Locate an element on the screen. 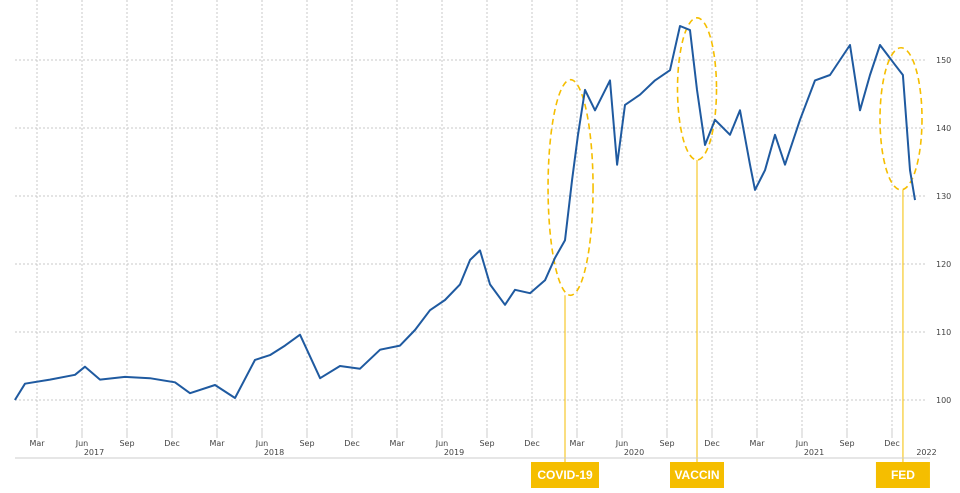  x-tick-label-year: 2020 is located at coordinates (634, 452).